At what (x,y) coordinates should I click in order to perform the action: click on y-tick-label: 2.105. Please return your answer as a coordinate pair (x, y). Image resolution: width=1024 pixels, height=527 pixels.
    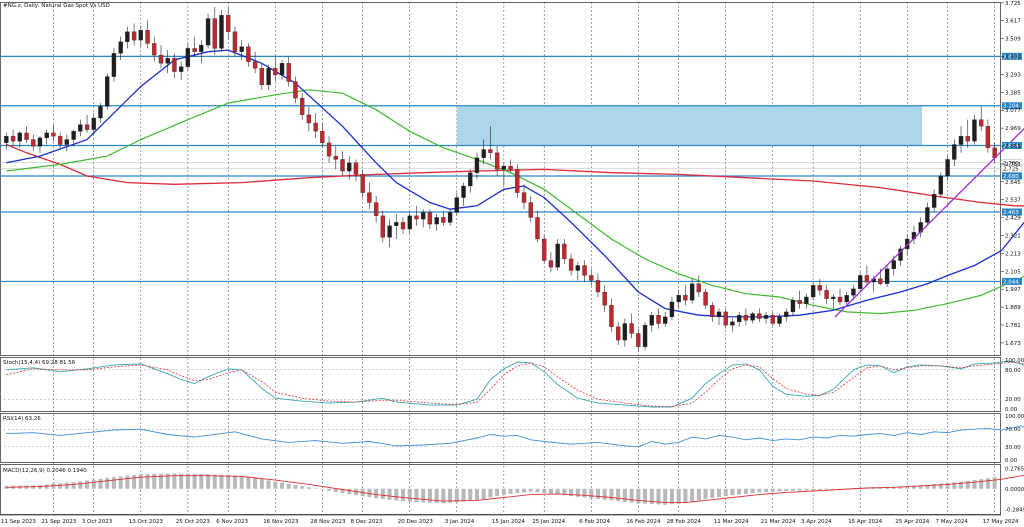
    Looking at the image, I should click on (1013, 272).